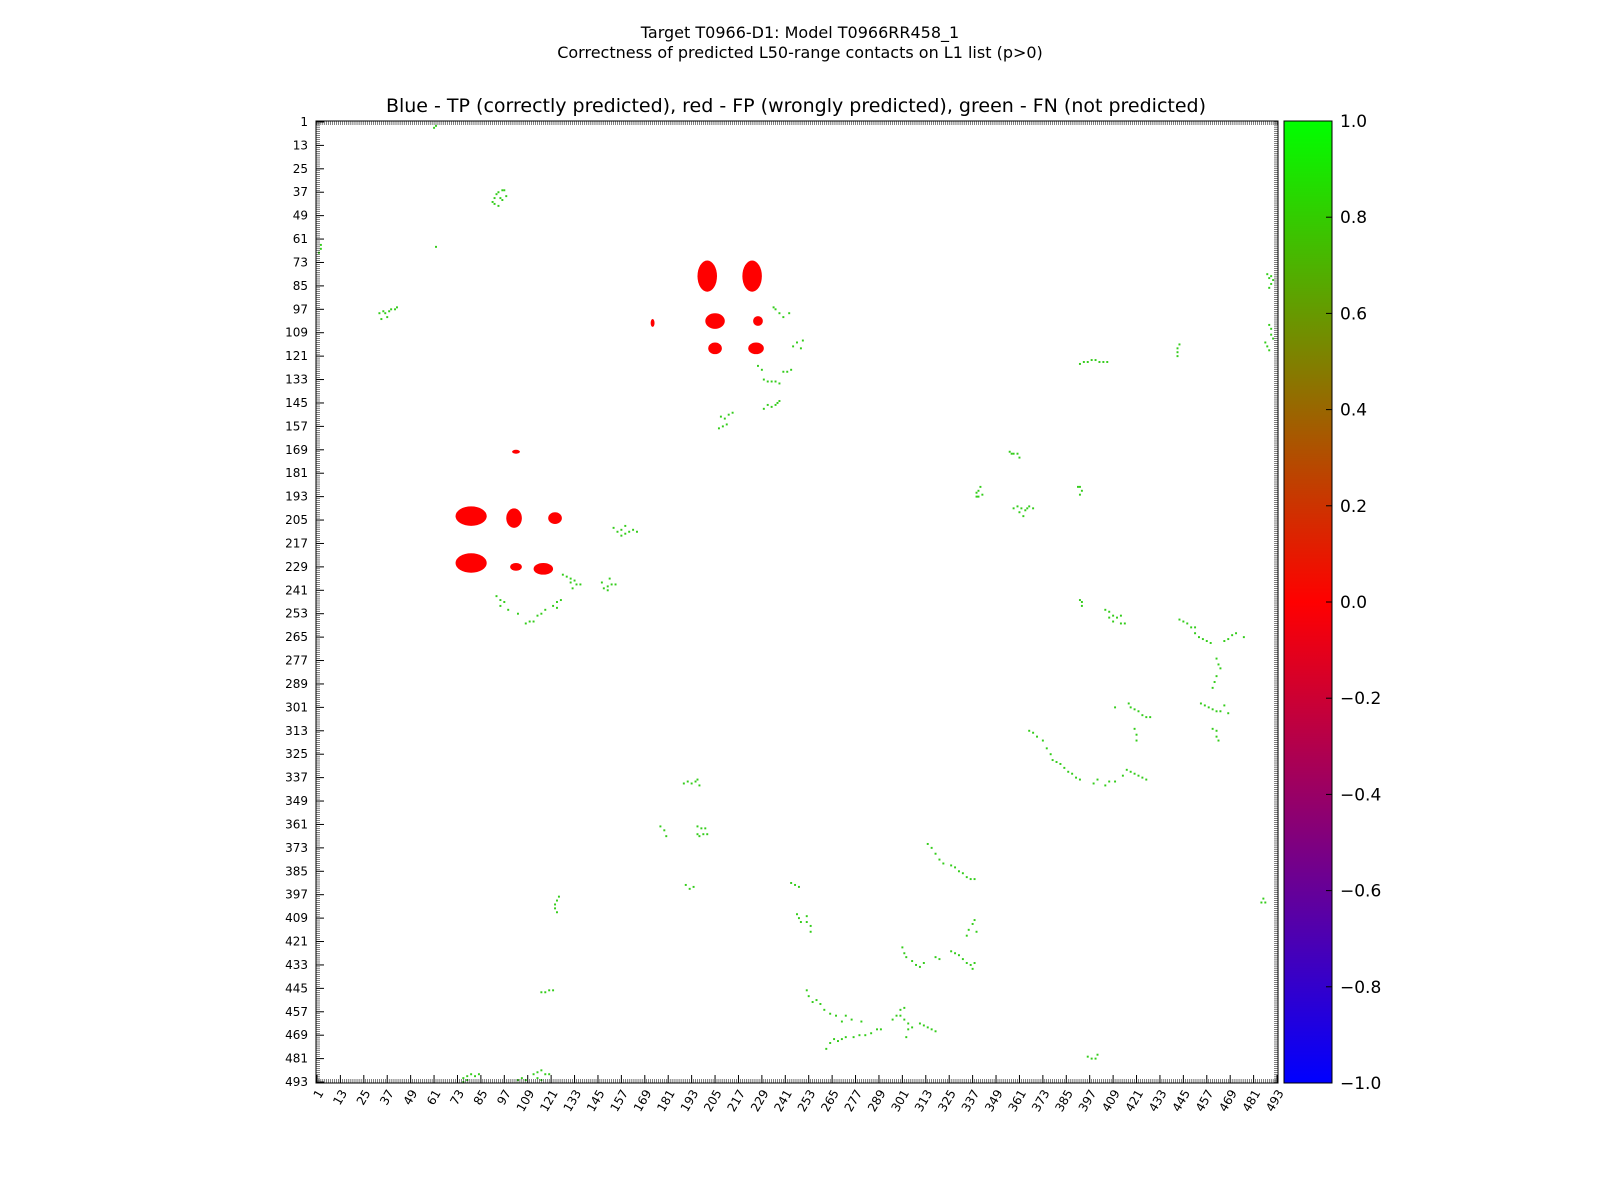 This screenshot has height=1200, width=1600. Describe the element at coordinates (994, 1100) in the screenshot. I see `x-tick-label: 349` at that location.